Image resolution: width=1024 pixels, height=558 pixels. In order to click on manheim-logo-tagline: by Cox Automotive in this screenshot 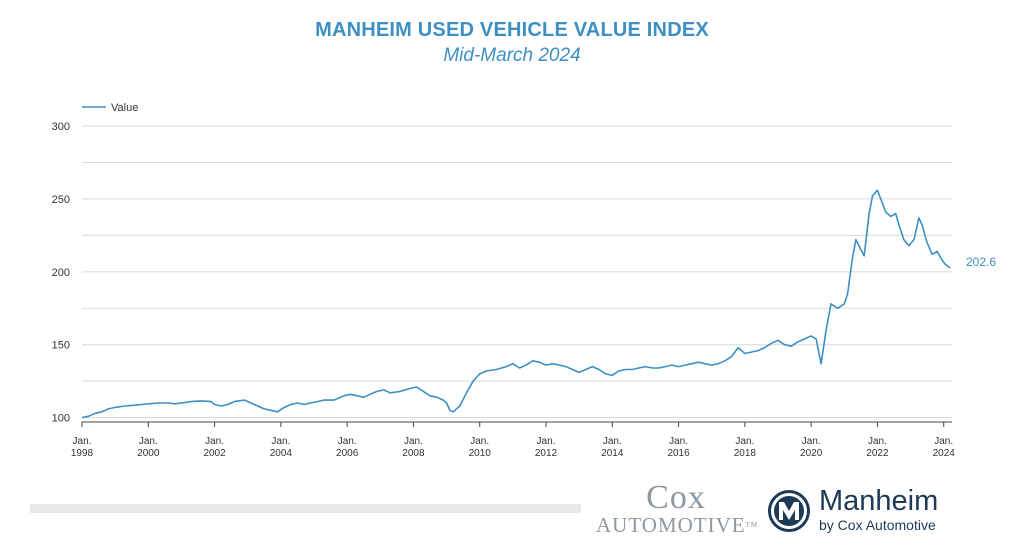, I will do `click(877, 525)`.